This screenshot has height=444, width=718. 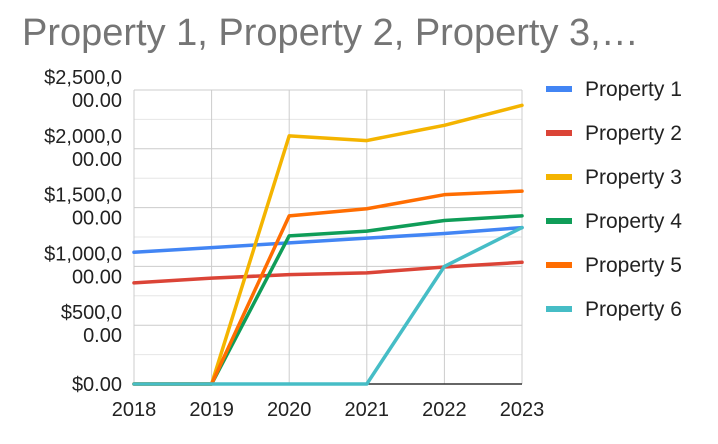 What do you see at coordinates (211, 410) in the screenshot?
I see `x-tick-label: 2019` at bounding box center [211, 410].